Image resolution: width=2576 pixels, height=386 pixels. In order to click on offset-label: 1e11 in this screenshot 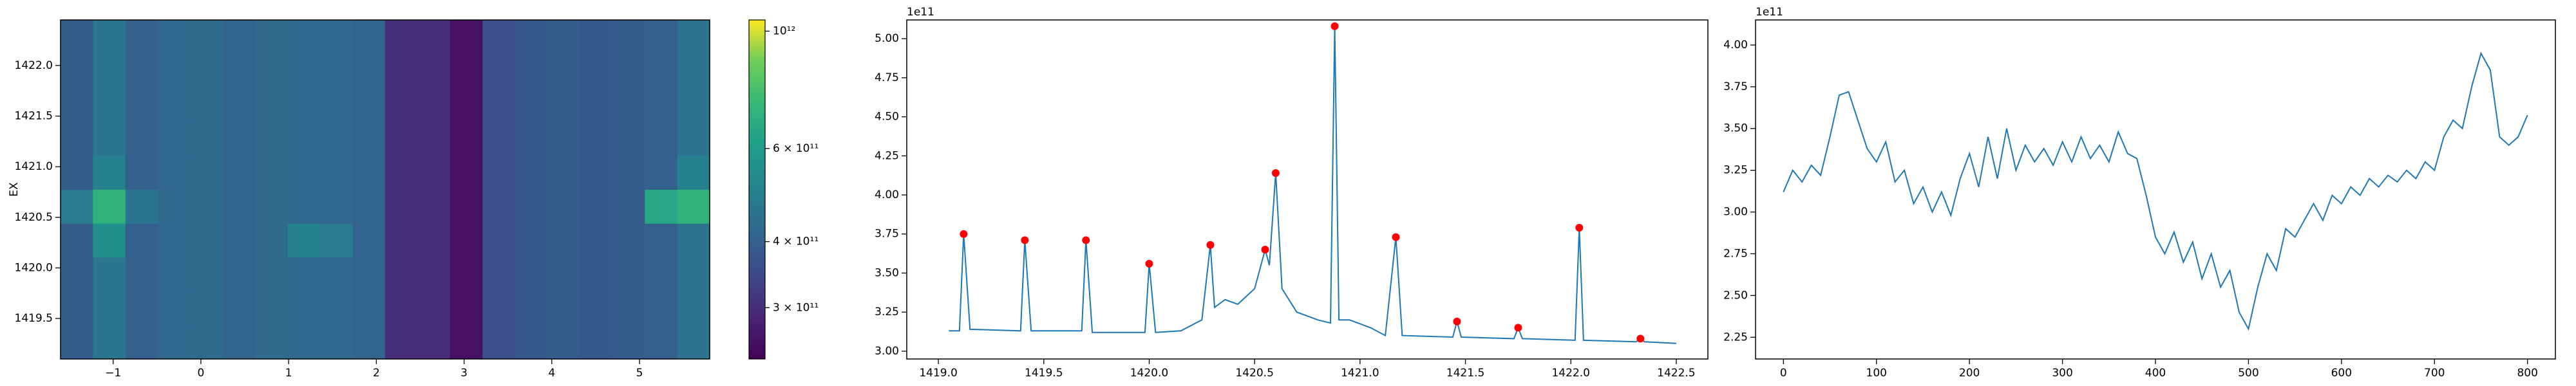, I will do `click(920, 12)`.